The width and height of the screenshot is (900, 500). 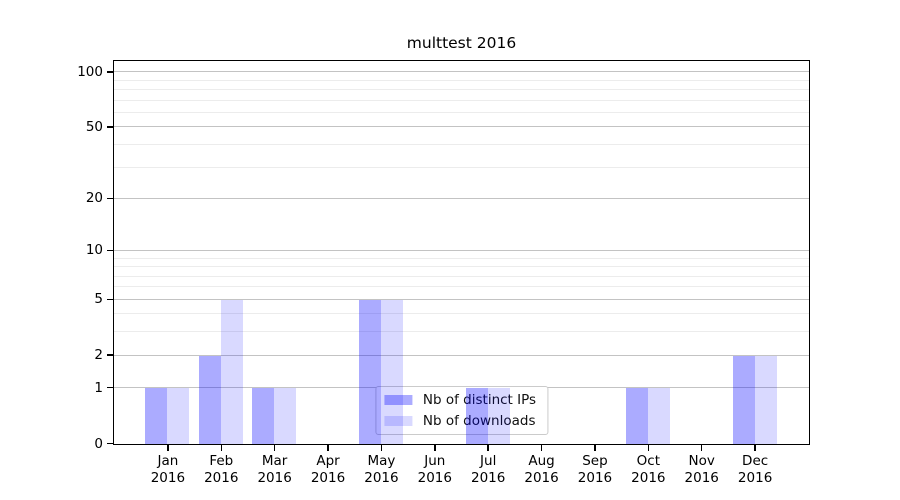 I want to click on x-tick-month: Feb, so click(x=221, y=461).